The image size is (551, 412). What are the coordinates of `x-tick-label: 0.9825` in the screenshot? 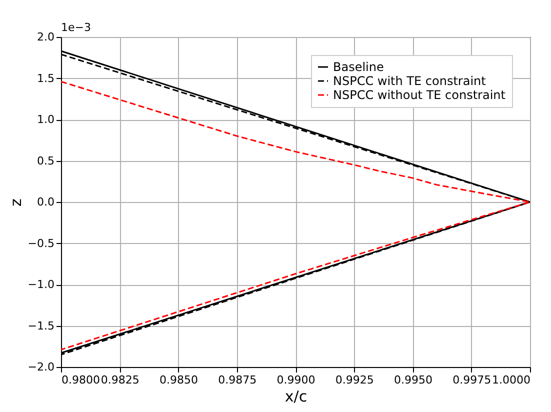 It's located at (120, 380).